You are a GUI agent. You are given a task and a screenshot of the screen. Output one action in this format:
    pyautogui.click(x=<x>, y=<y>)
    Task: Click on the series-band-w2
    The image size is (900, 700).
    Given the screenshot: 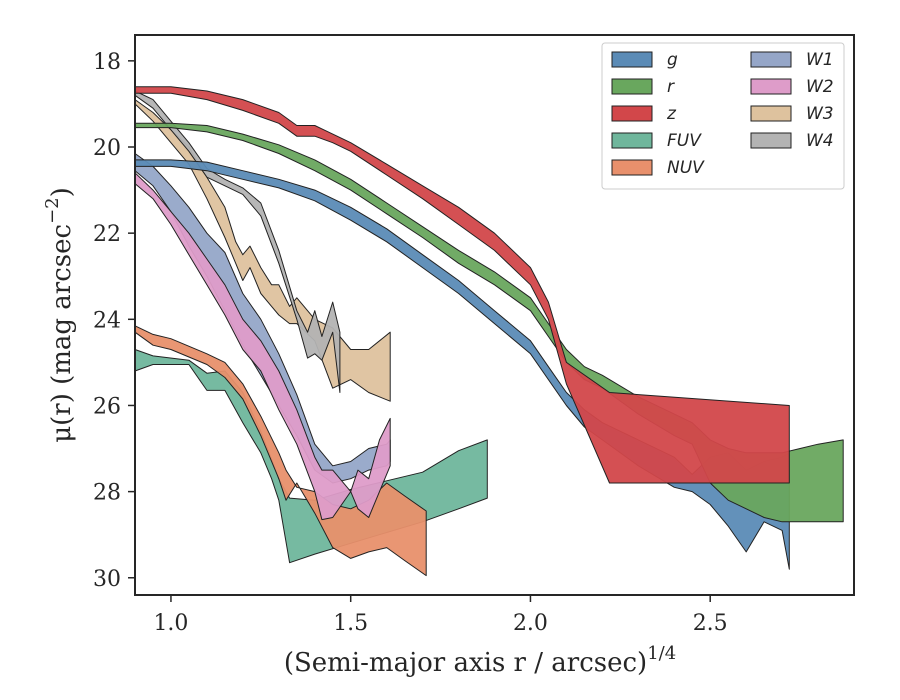 What is the action you would take?
    pyautogui.click(x=262, y=346)
    